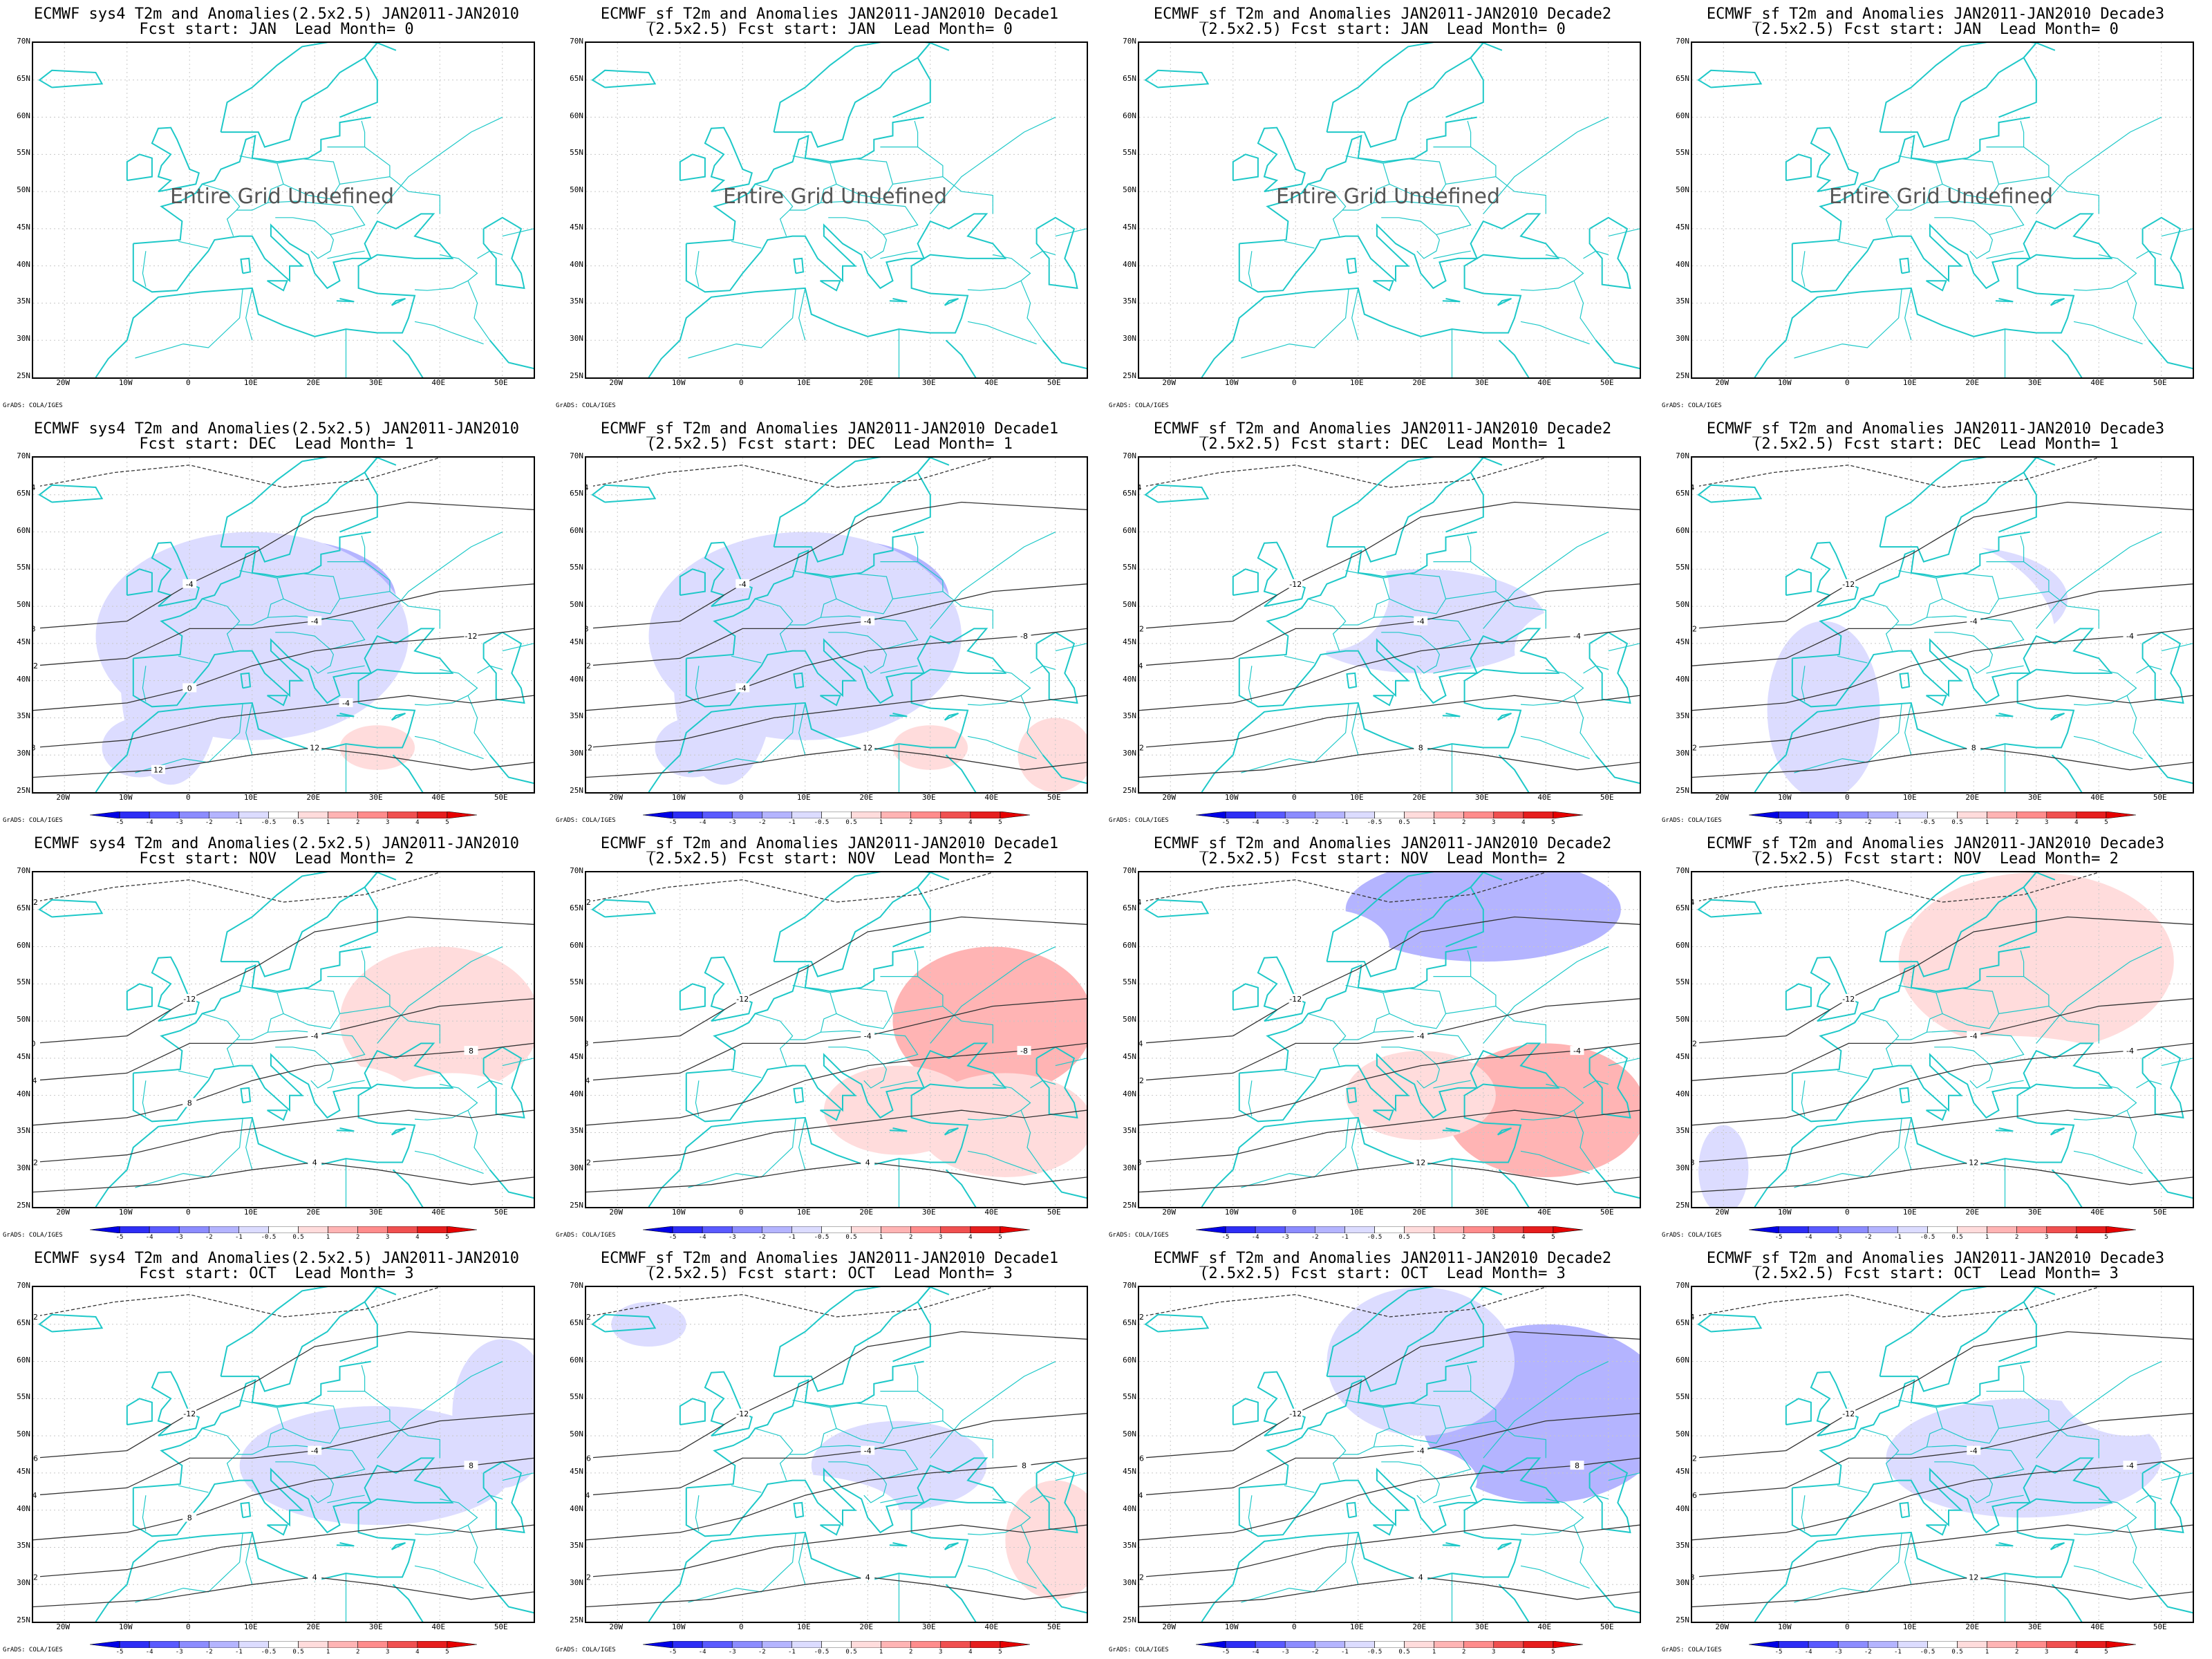 Image resolution: width=2212 pixels, height=1659 pixels. Describe the element at coordinates (1464, 1652) in the screenshot. I see `colorbar-label: 2` at that location.